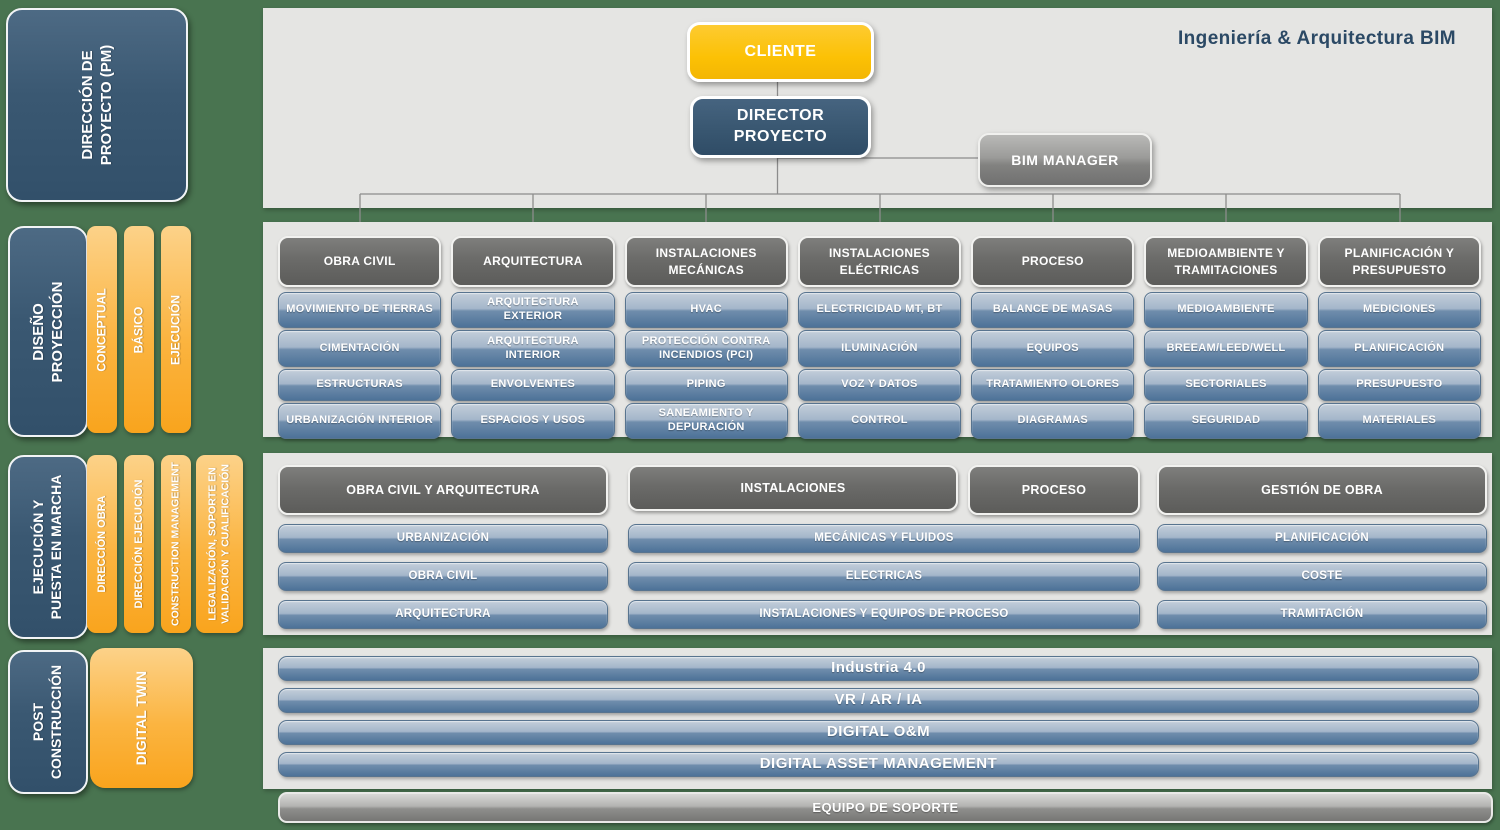 Image resolution: width=1500 pixels, height=830 pixels. I want to click on column-header: INSTALACIONES MECÁNICAS, so click(706, 261).